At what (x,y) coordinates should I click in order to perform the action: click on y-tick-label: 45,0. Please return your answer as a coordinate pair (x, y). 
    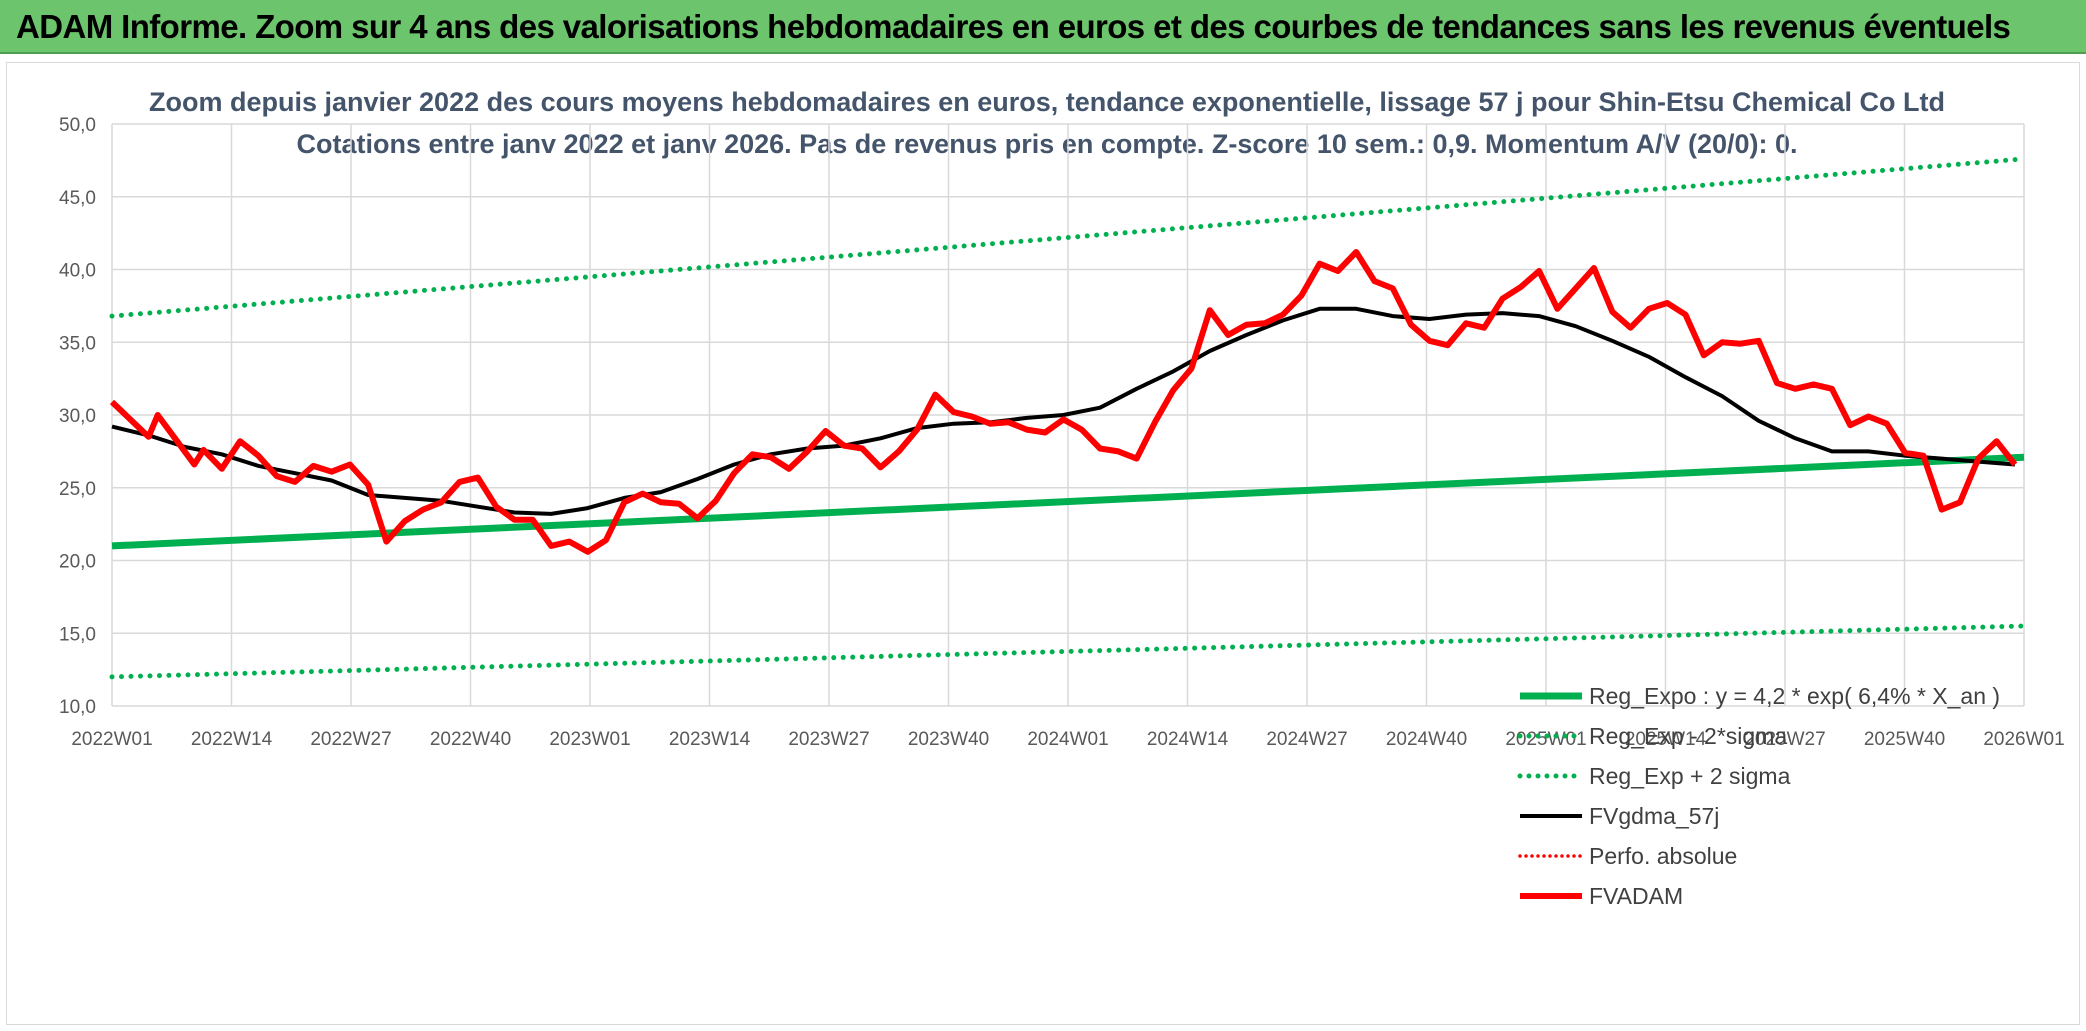
    Looking at the image, I should click on (77, 198).